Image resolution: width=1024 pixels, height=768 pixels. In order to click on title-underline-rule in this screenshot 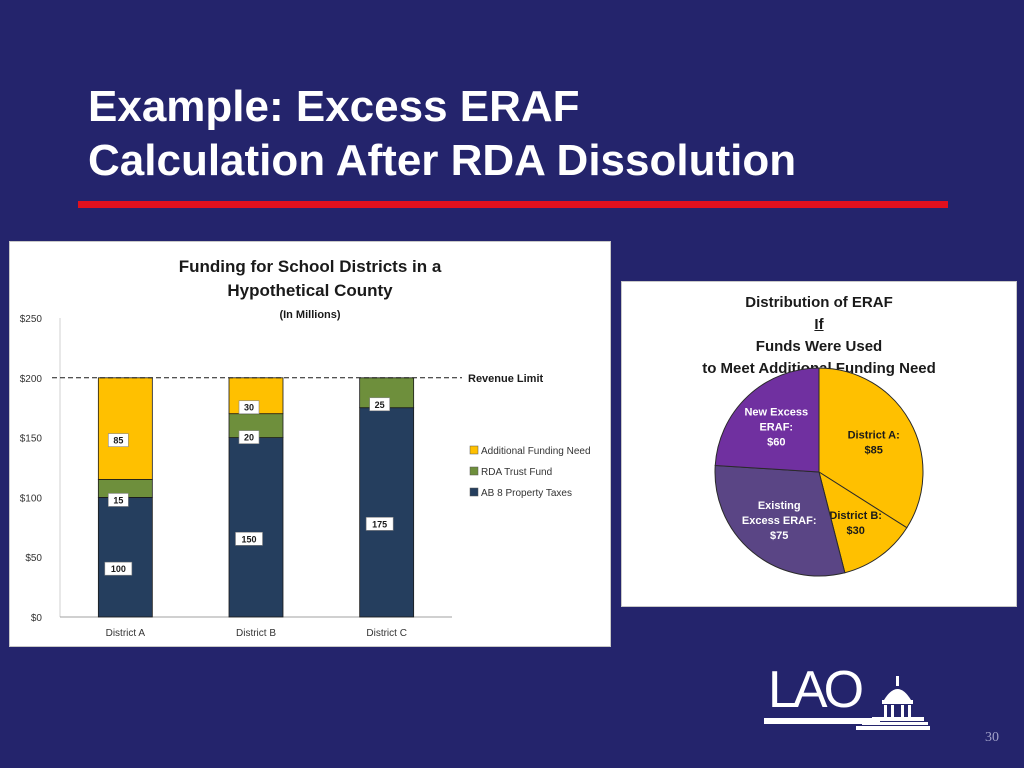, I will do `click(513, 204)`.